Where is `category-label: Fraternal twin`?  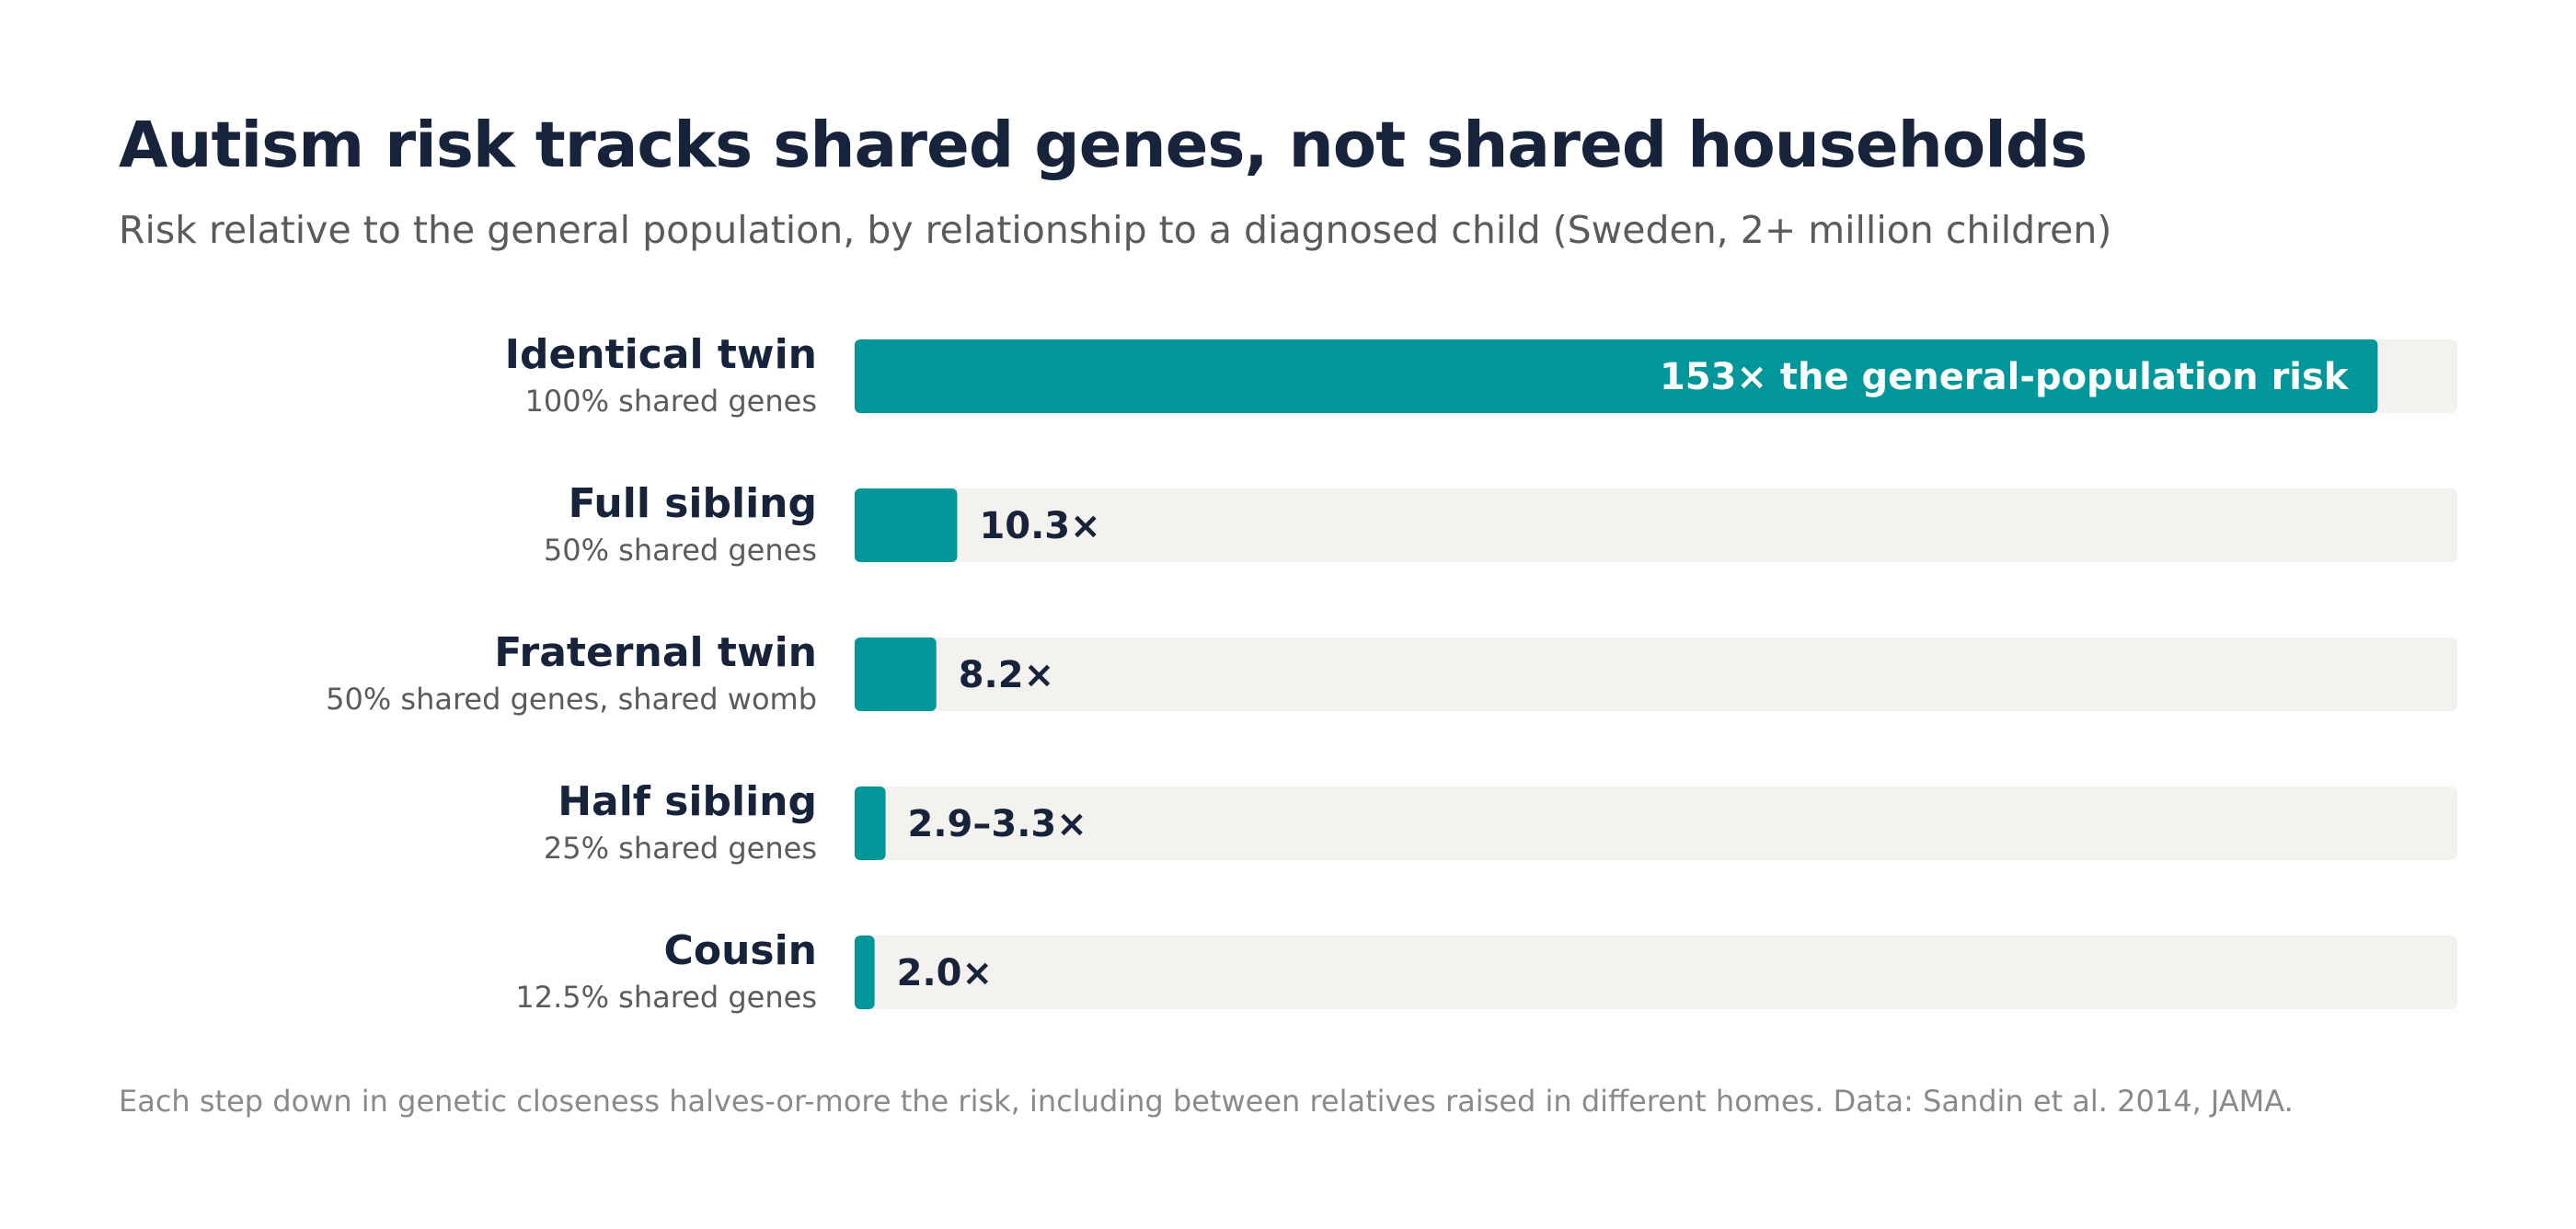 category-label: Fraternal twin is located at coordinates (655, 652).